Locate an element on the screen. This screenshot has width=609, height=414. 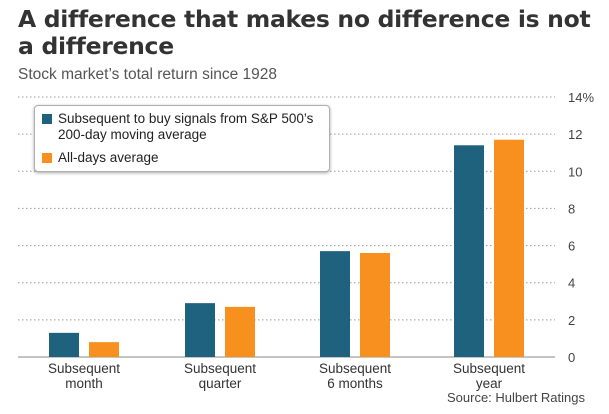
y-tick-label: 2 is located at coordinates (571, 320).